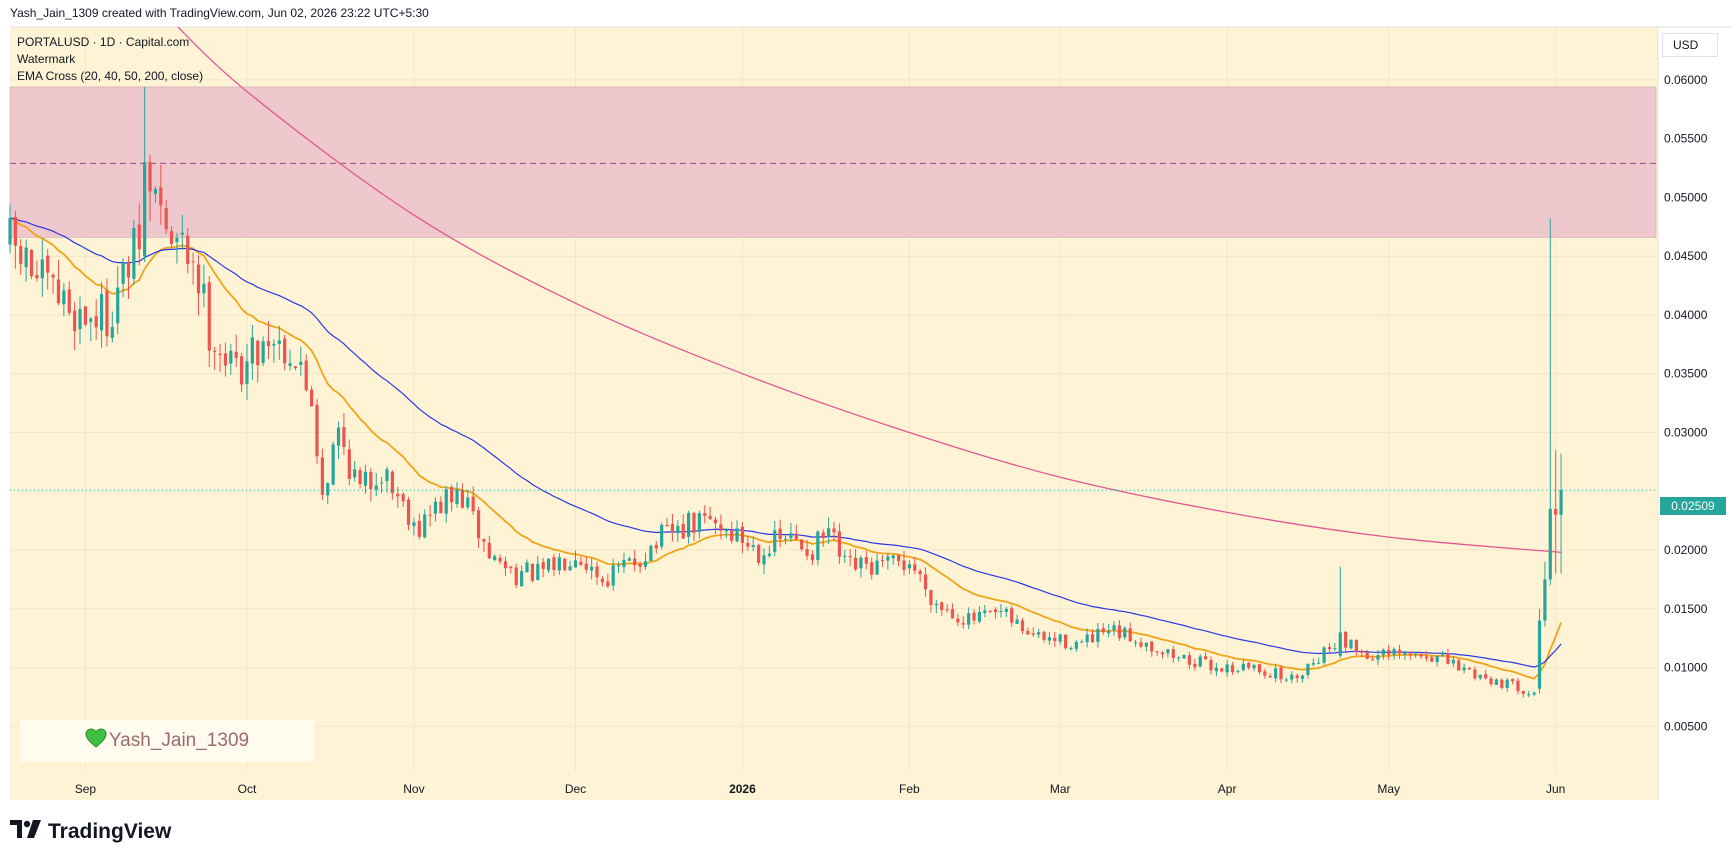 The height and width of the screenshot is (861, 1736). I want to click on ema-cross-legend-item: EMA Cross (20, 40, 50, 200, close), so click(110, 76).